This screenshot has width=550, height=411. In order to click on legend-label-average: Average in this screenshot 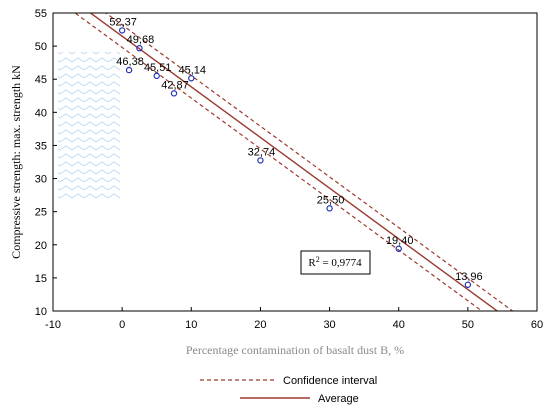, I will do `click(338, 399)`.